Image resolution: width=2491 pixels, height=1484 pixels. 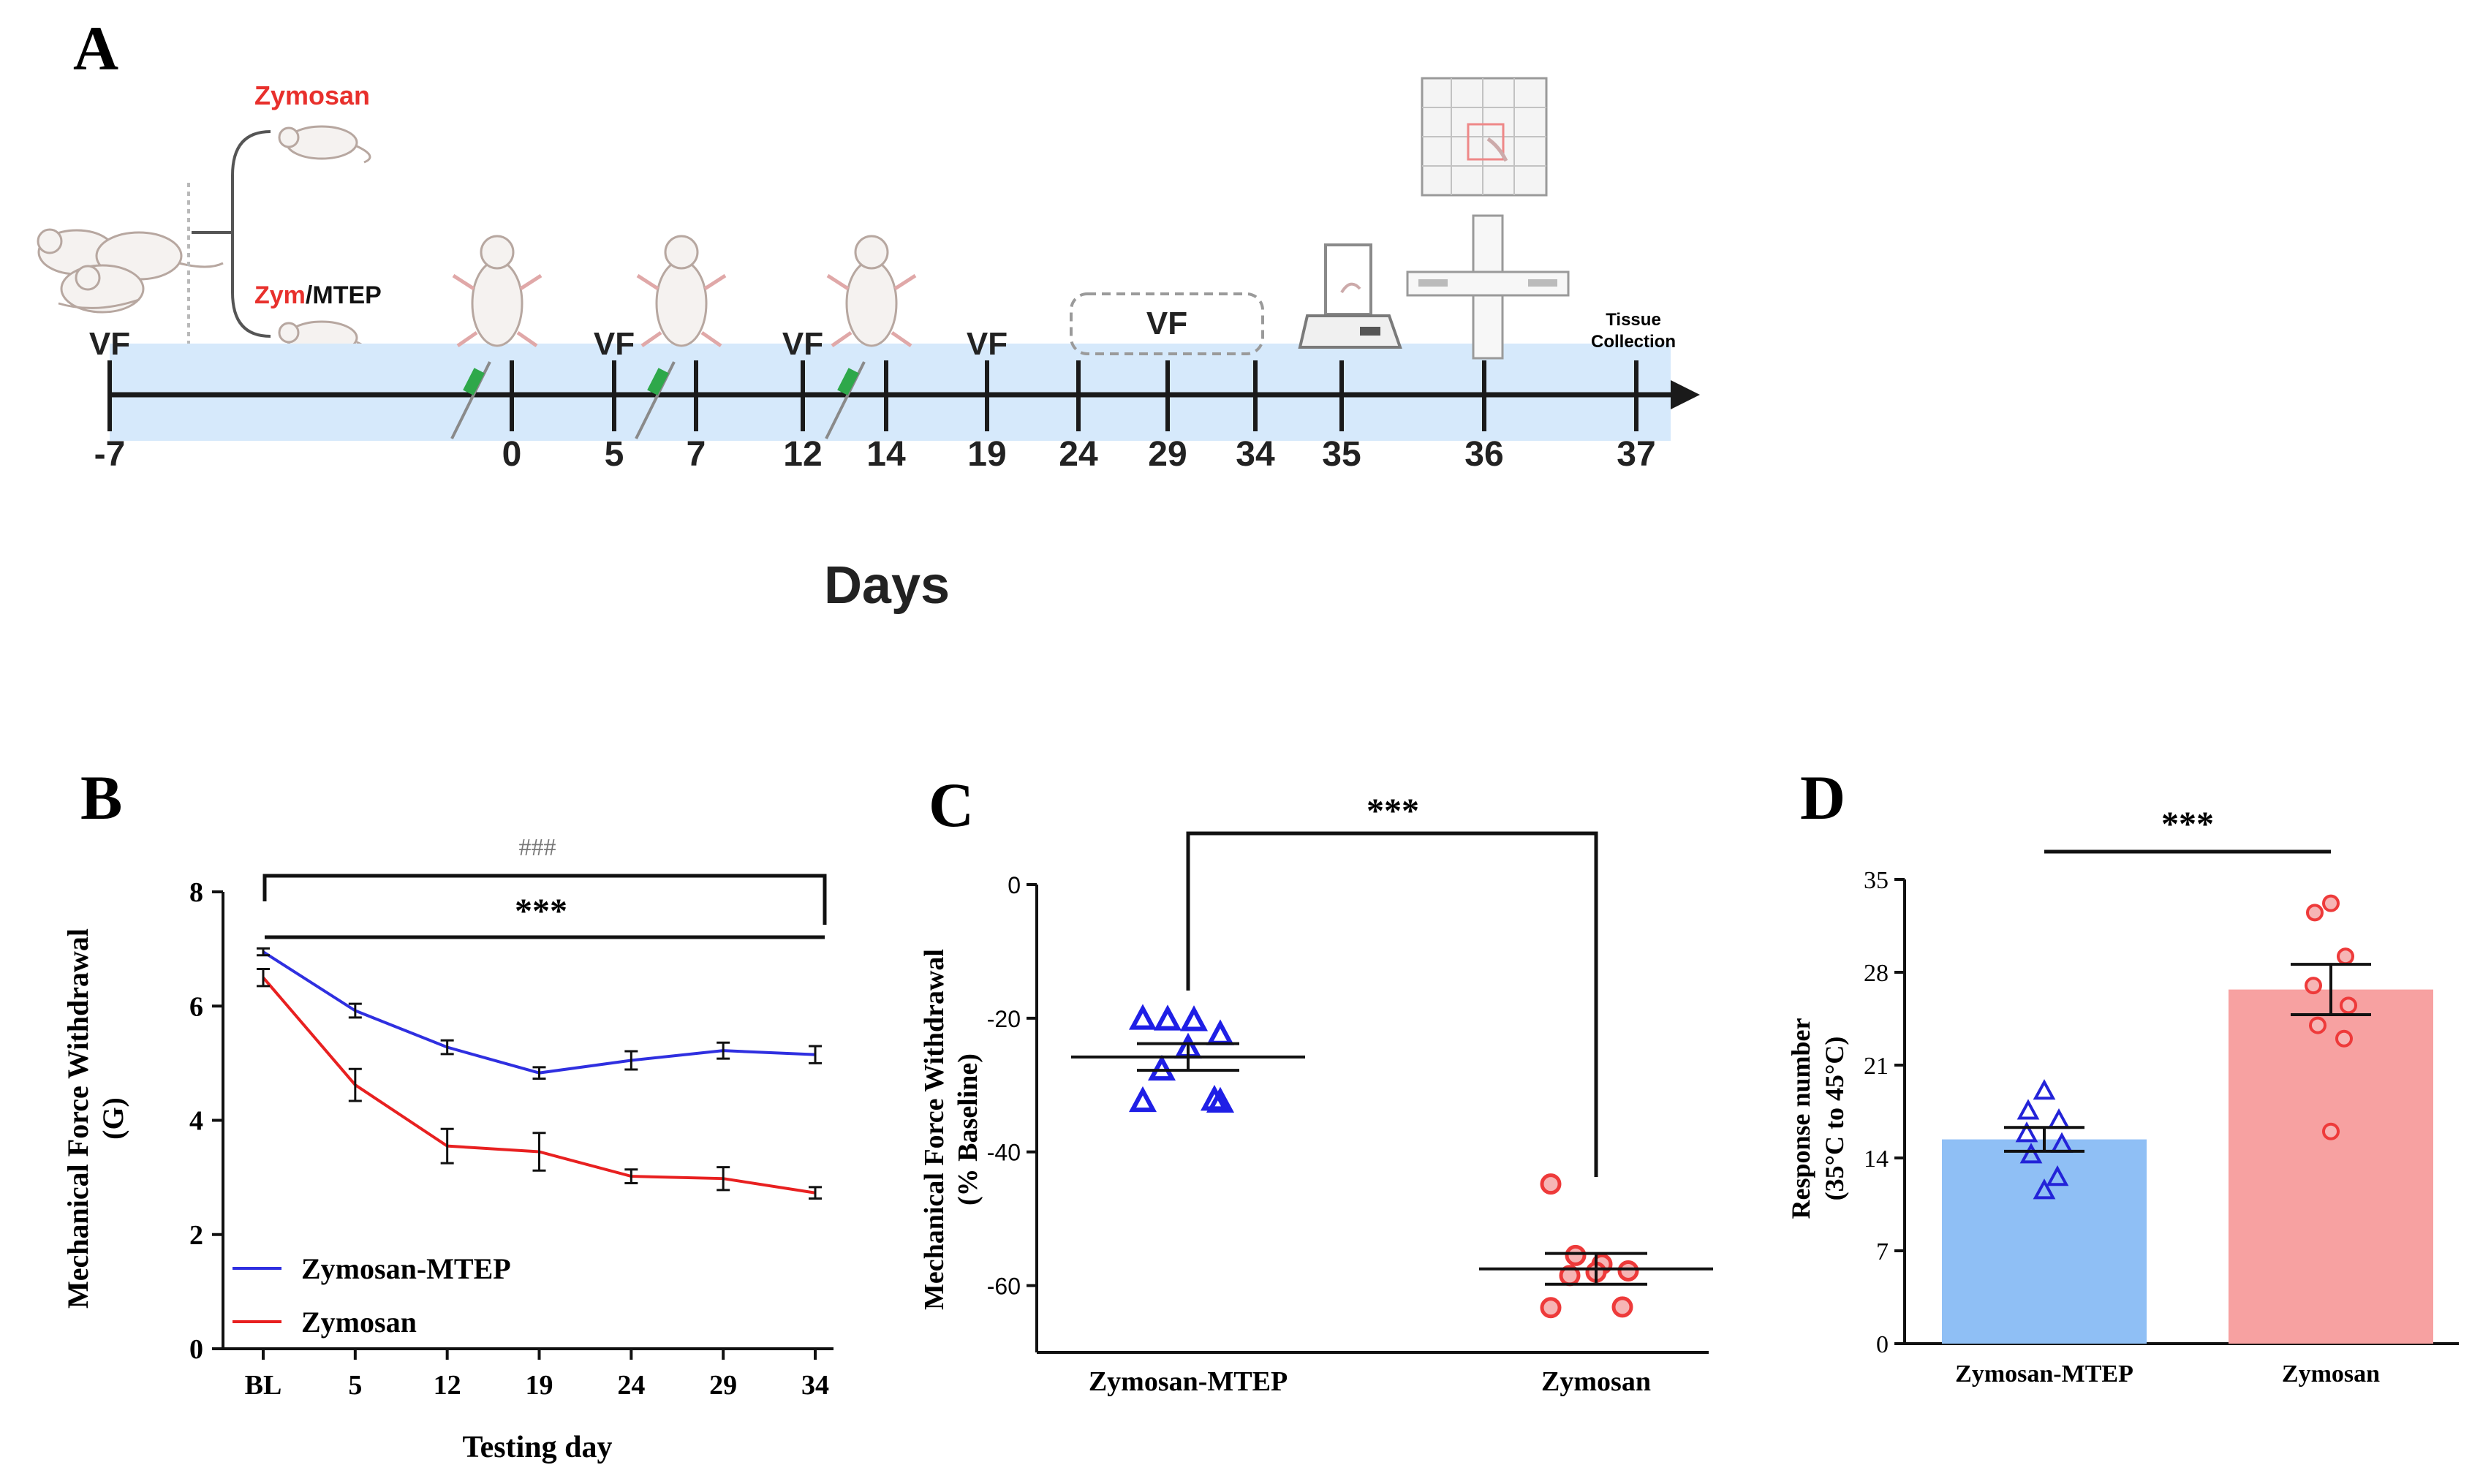 I want to click on timeline-tick-label-34: 34, so click(x=1255, y=455).